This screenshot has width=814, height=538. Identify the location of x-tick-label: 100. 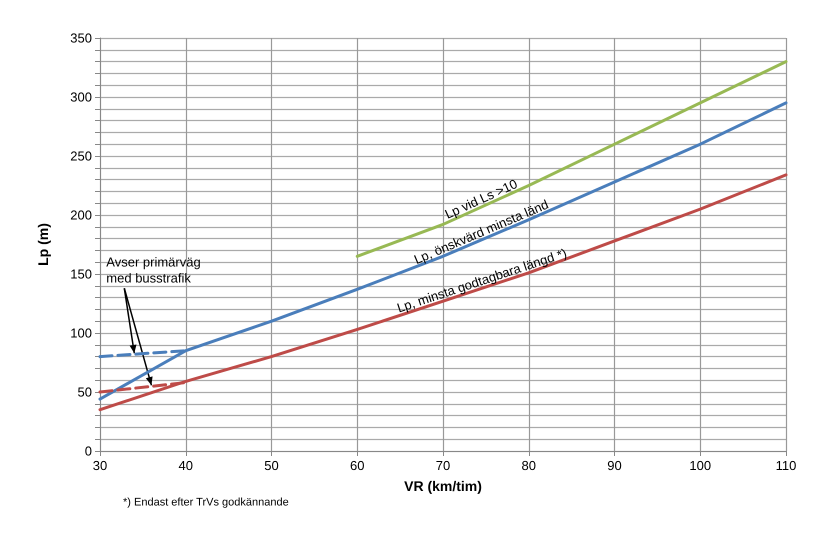
(700, 465).